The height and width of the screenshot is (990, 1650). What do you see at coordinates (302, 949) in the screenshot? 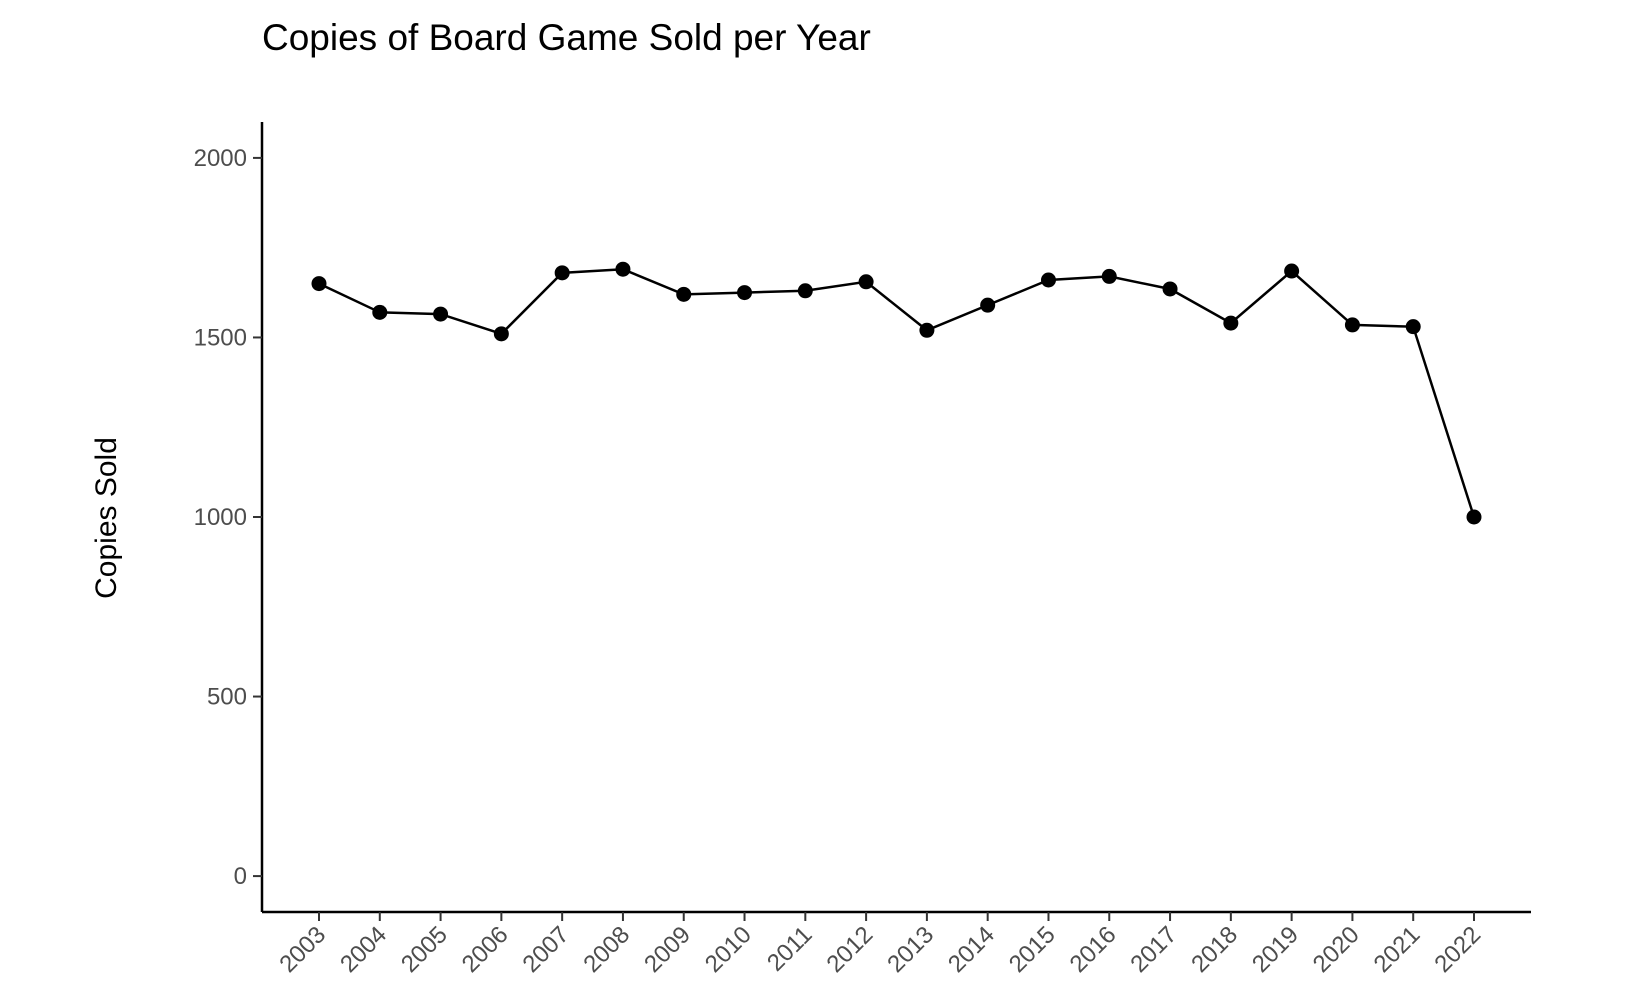
I see `x-tick-label: 2003` at bounding box center [302, 949].